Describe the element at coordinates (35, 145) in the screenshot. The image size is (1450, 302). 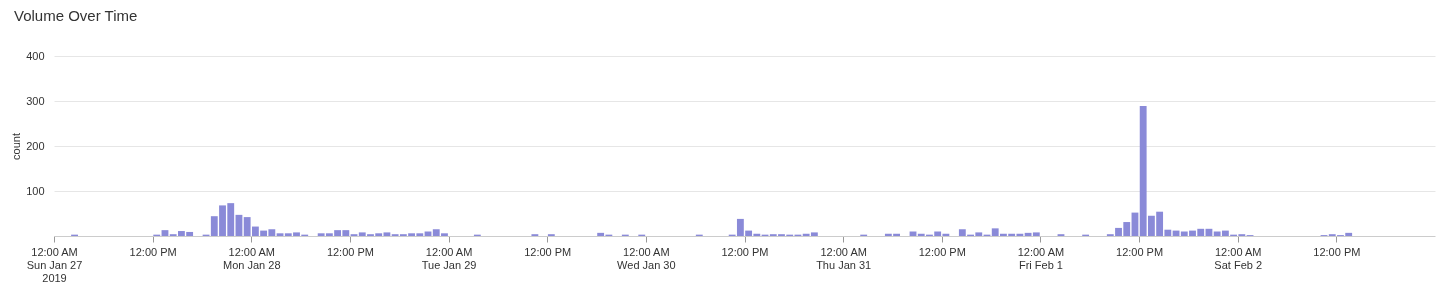
I see `y-tick-label: 200` at that location.